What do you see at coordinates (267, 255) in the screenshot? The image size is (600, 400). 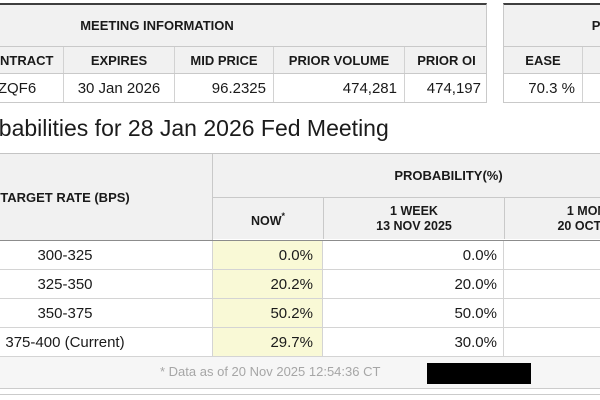 I see `now-probability-value: 0.0%` at bounding box center [267, 255].